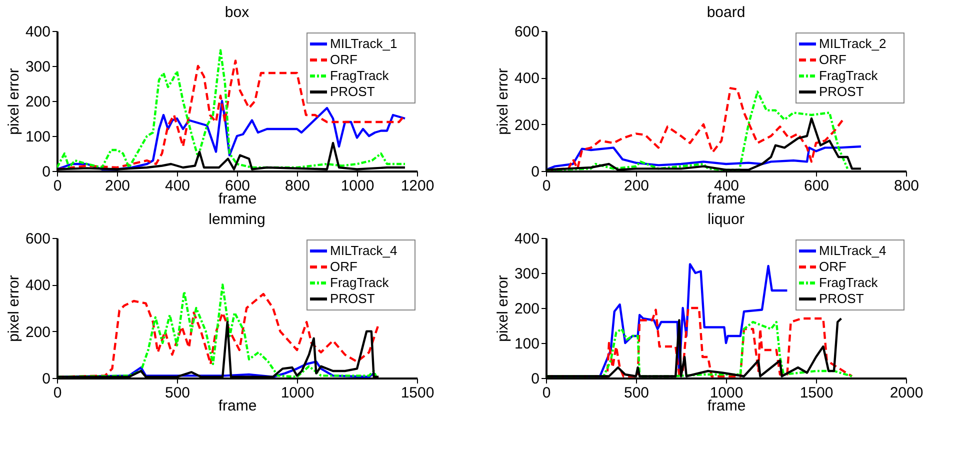 This screenshot has width=969, height=476. Describe the element at coordinates (177, 186) in the screenshot. I see `x-tick-label: 400` at that location.